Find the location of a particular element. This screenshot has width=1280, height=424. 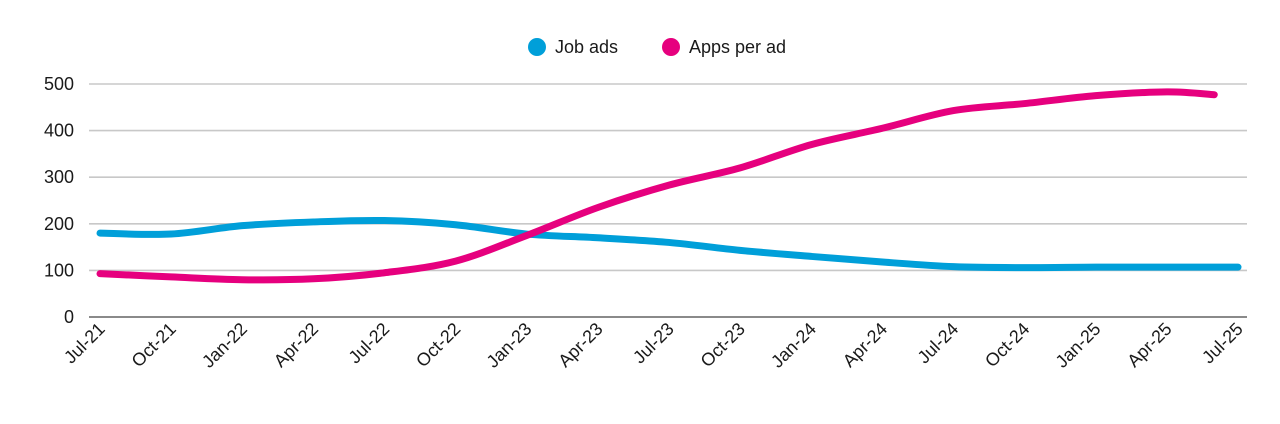

x-tick-label-jul-22: Jul-22 is located at coordinates (369, 343).